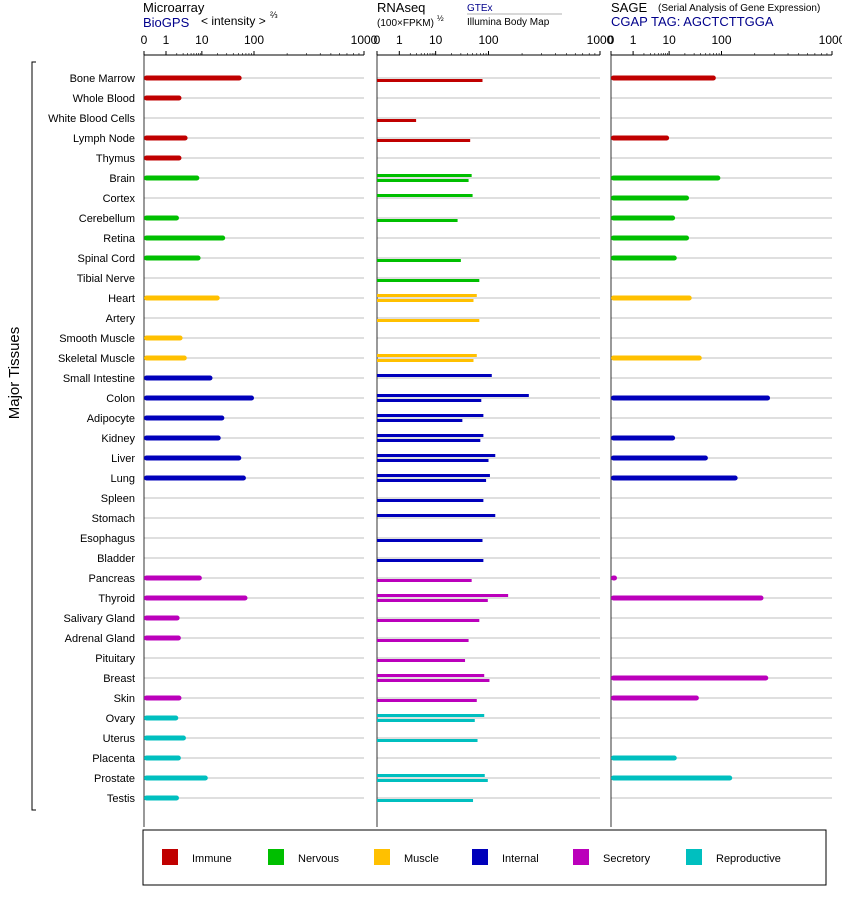  What do you see at coordinates (119, 199) in the screenshot?
I see `tissue-label: Cortex` at bounding box center [119, 199].